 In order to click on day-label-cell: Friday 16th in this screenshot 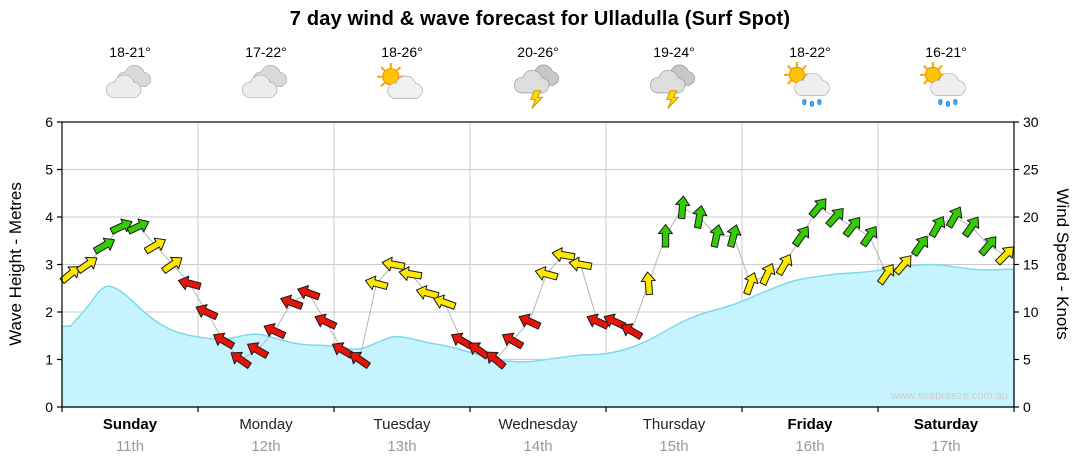, I will do `click(810, 435)`.